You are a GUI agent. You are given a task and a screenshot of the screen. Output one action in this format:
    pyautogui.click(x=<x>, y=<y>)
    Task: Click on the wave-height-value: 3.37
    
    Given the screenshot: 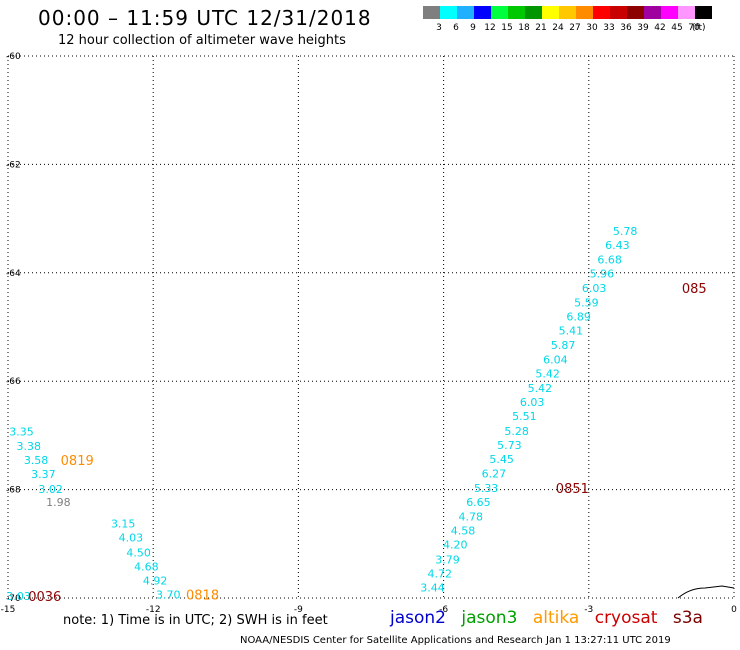 What is the action you would take?
    pyautogui.click(x=43, y=474)
    